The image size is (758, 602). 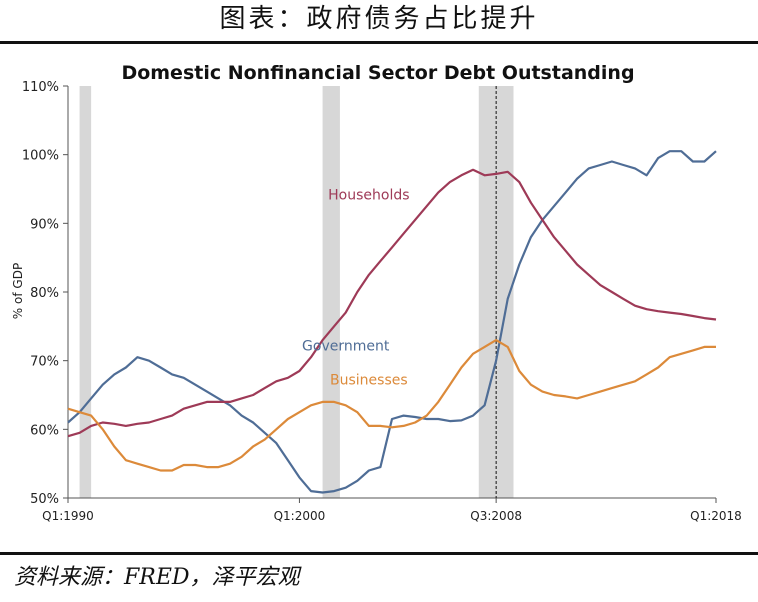 What do you see at coordinates (18, 291) in the screenshot?
I see `y-axis-label: % of GDP` at bounding box center [18, 291].